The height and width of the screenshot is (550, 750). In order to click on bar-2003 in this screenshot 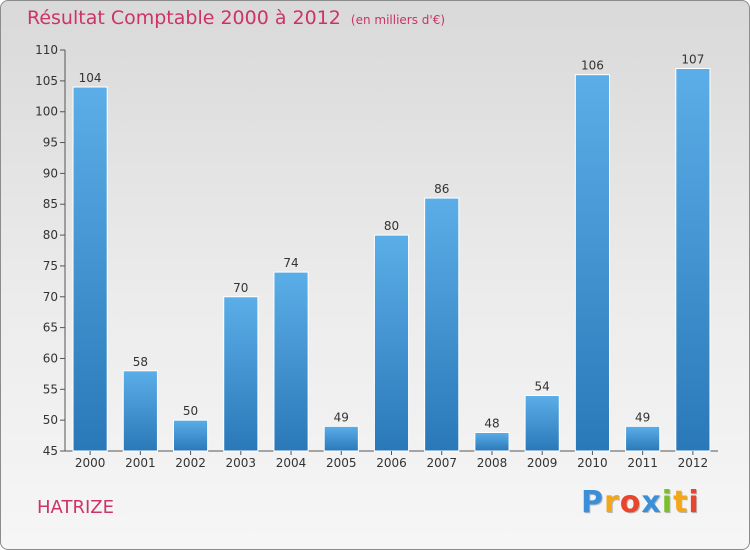, I will do `click(241, 374)`.